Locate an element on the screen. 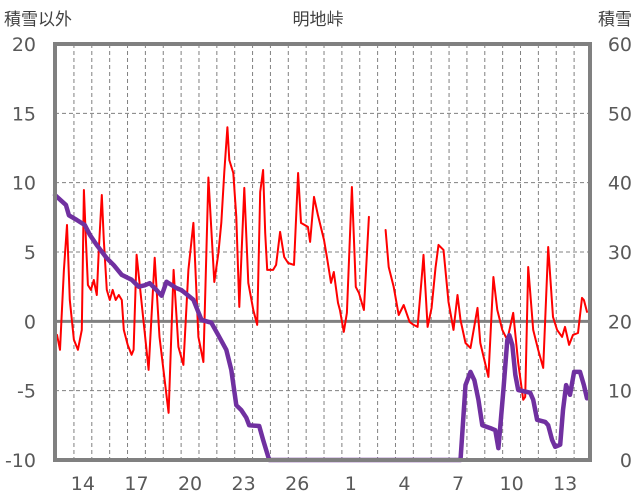  x-tick-label: 17 is located at coordinates (136, 484).